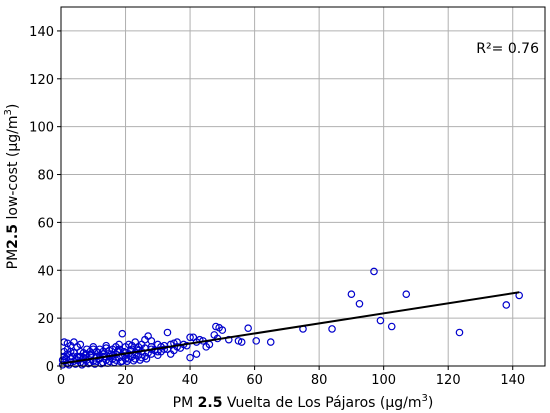 The image size is (550, 413). I want to click on y-tick-label: 80, so click(45, 176).